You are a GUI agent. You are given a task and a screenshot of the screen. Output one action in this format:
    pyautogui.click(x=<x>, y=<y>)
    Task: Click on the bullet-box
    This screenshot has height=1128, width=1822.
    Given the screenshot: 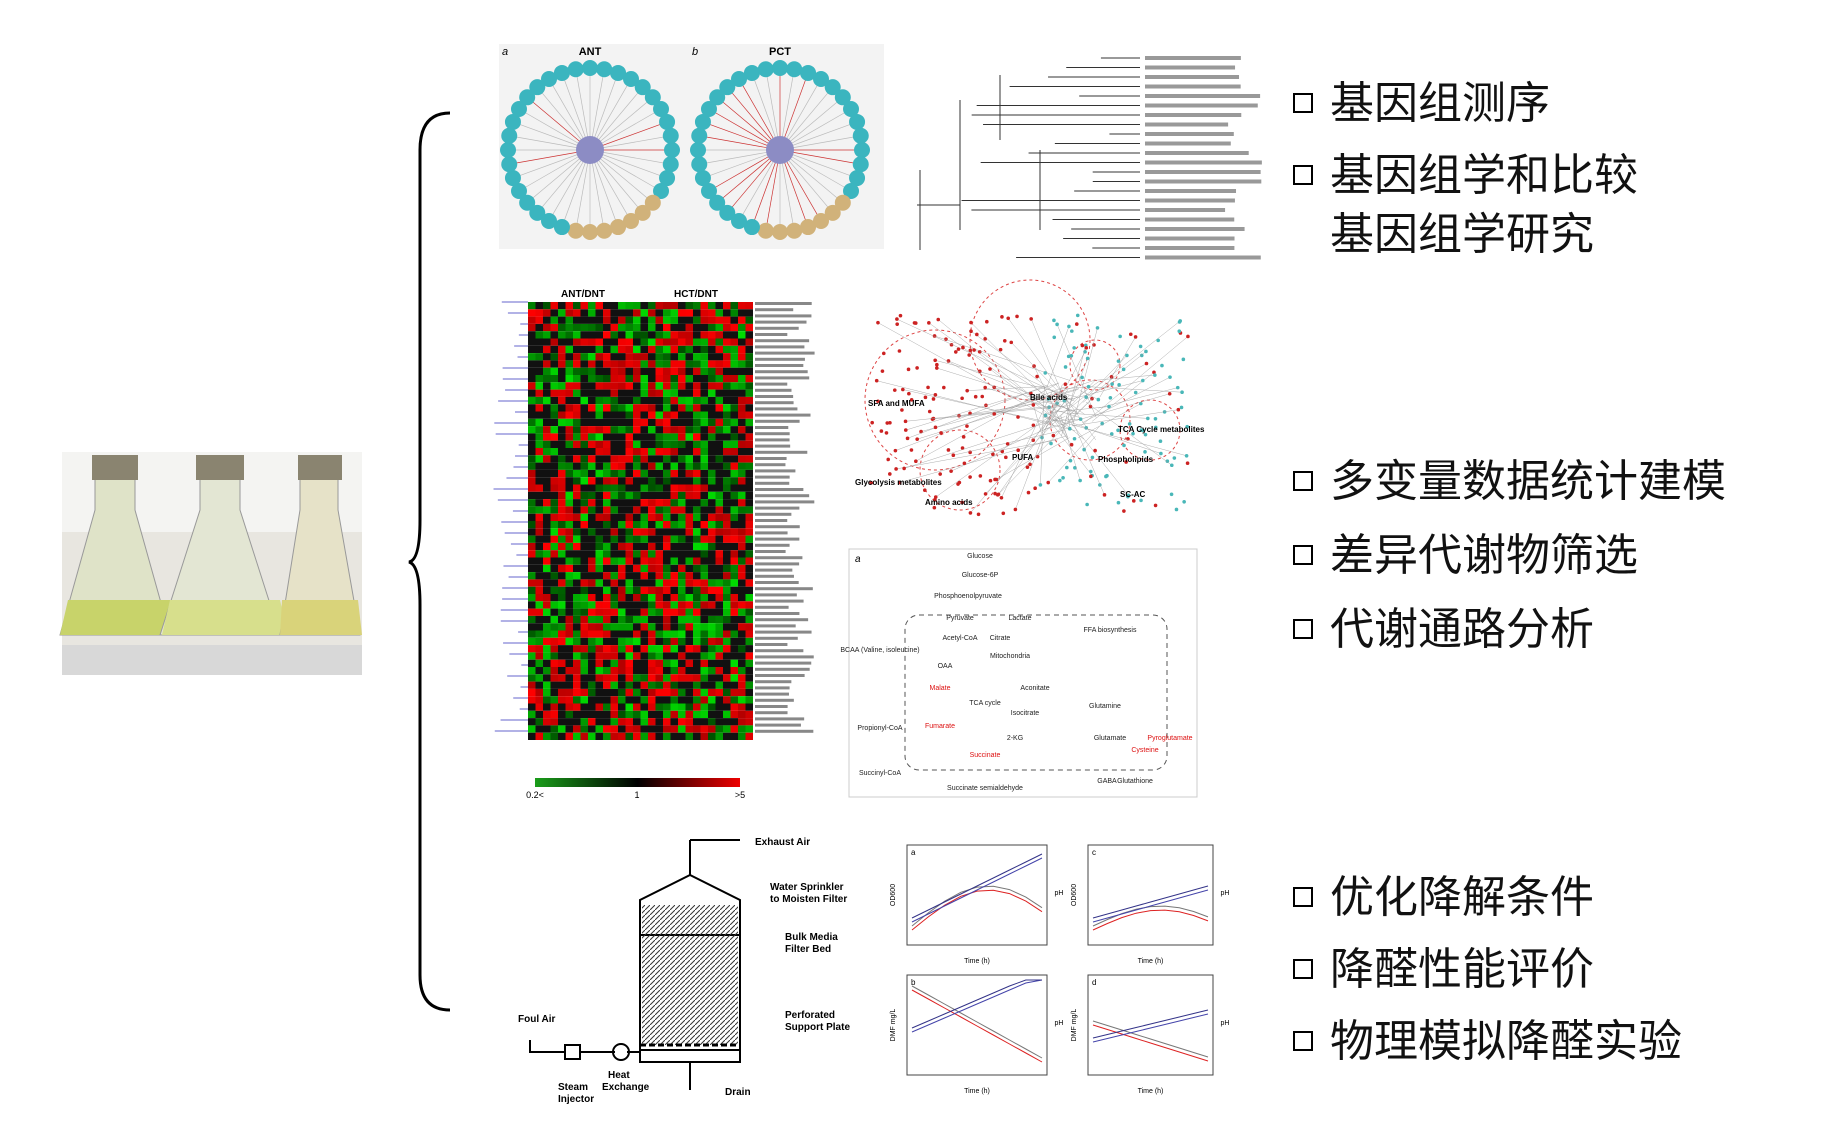 What is the action you would take?
    pyautogui.click(x=1303, y=969)
    